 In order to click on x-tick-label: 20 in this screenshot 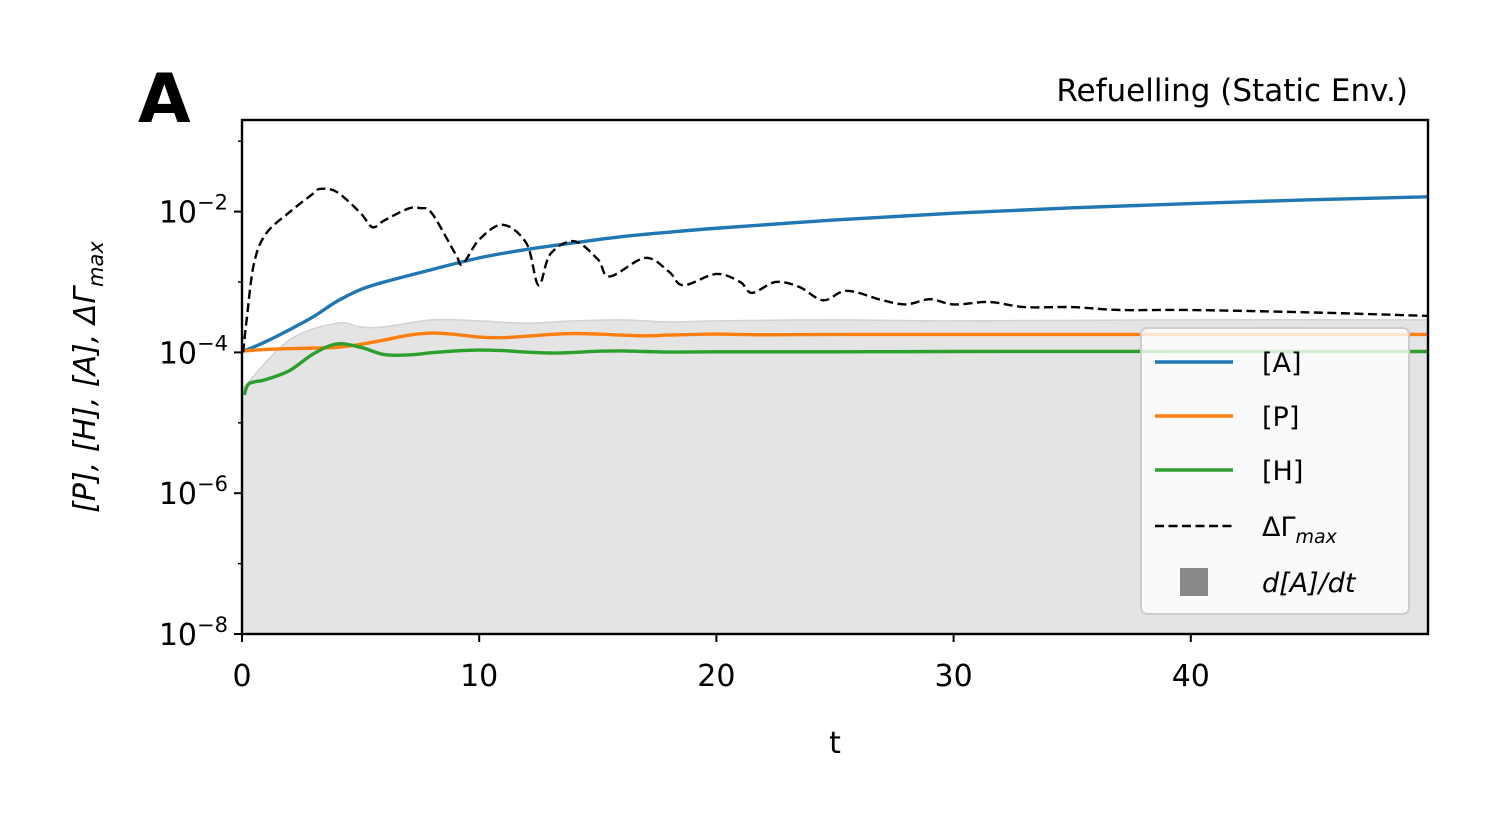, I will do `click(716, 676)`.